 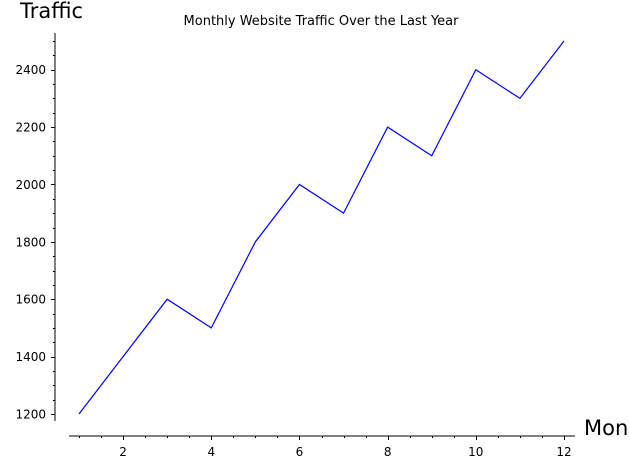 I want to click on x-tick-label: 4, so click(x=211, y=452).